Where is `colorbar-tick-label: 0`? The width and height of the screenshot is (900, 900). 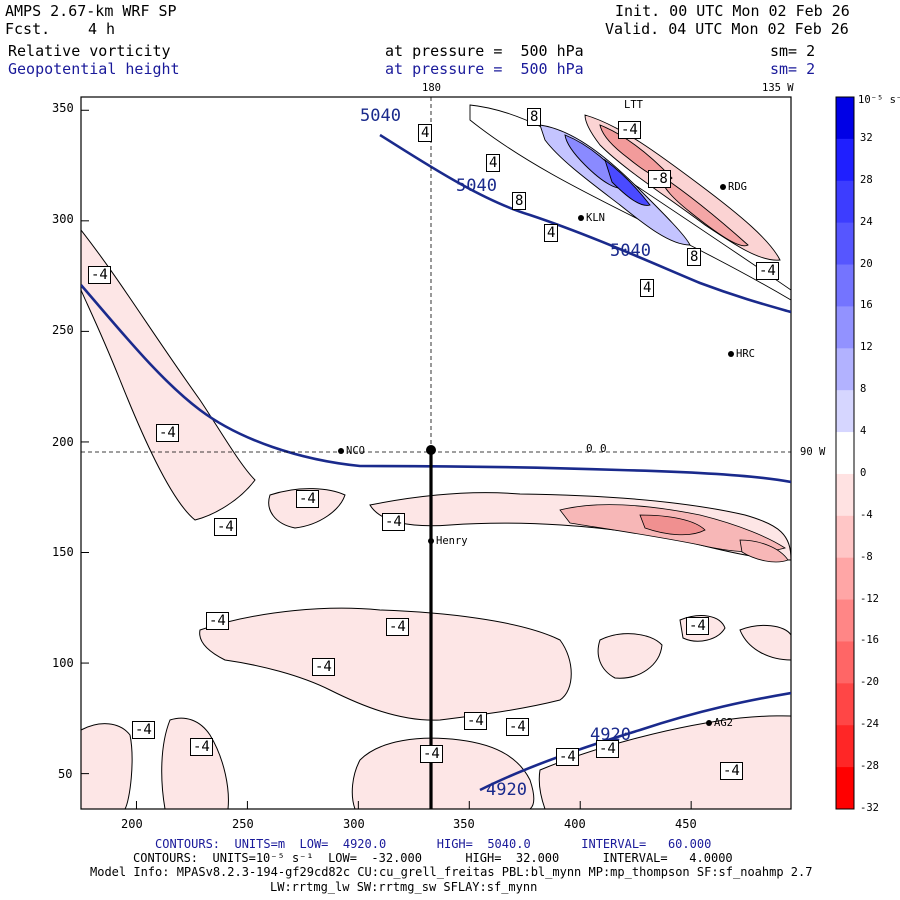
colorbar-tick-label: 0 is located at coordinates (863, 472).